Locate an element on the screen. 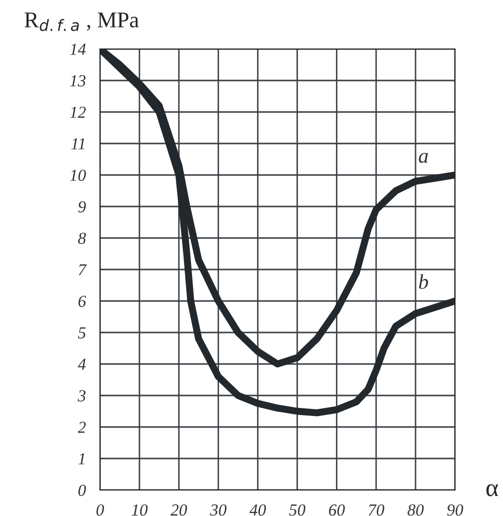  y-tick-label: 6 is located at coordinates (82, 301).